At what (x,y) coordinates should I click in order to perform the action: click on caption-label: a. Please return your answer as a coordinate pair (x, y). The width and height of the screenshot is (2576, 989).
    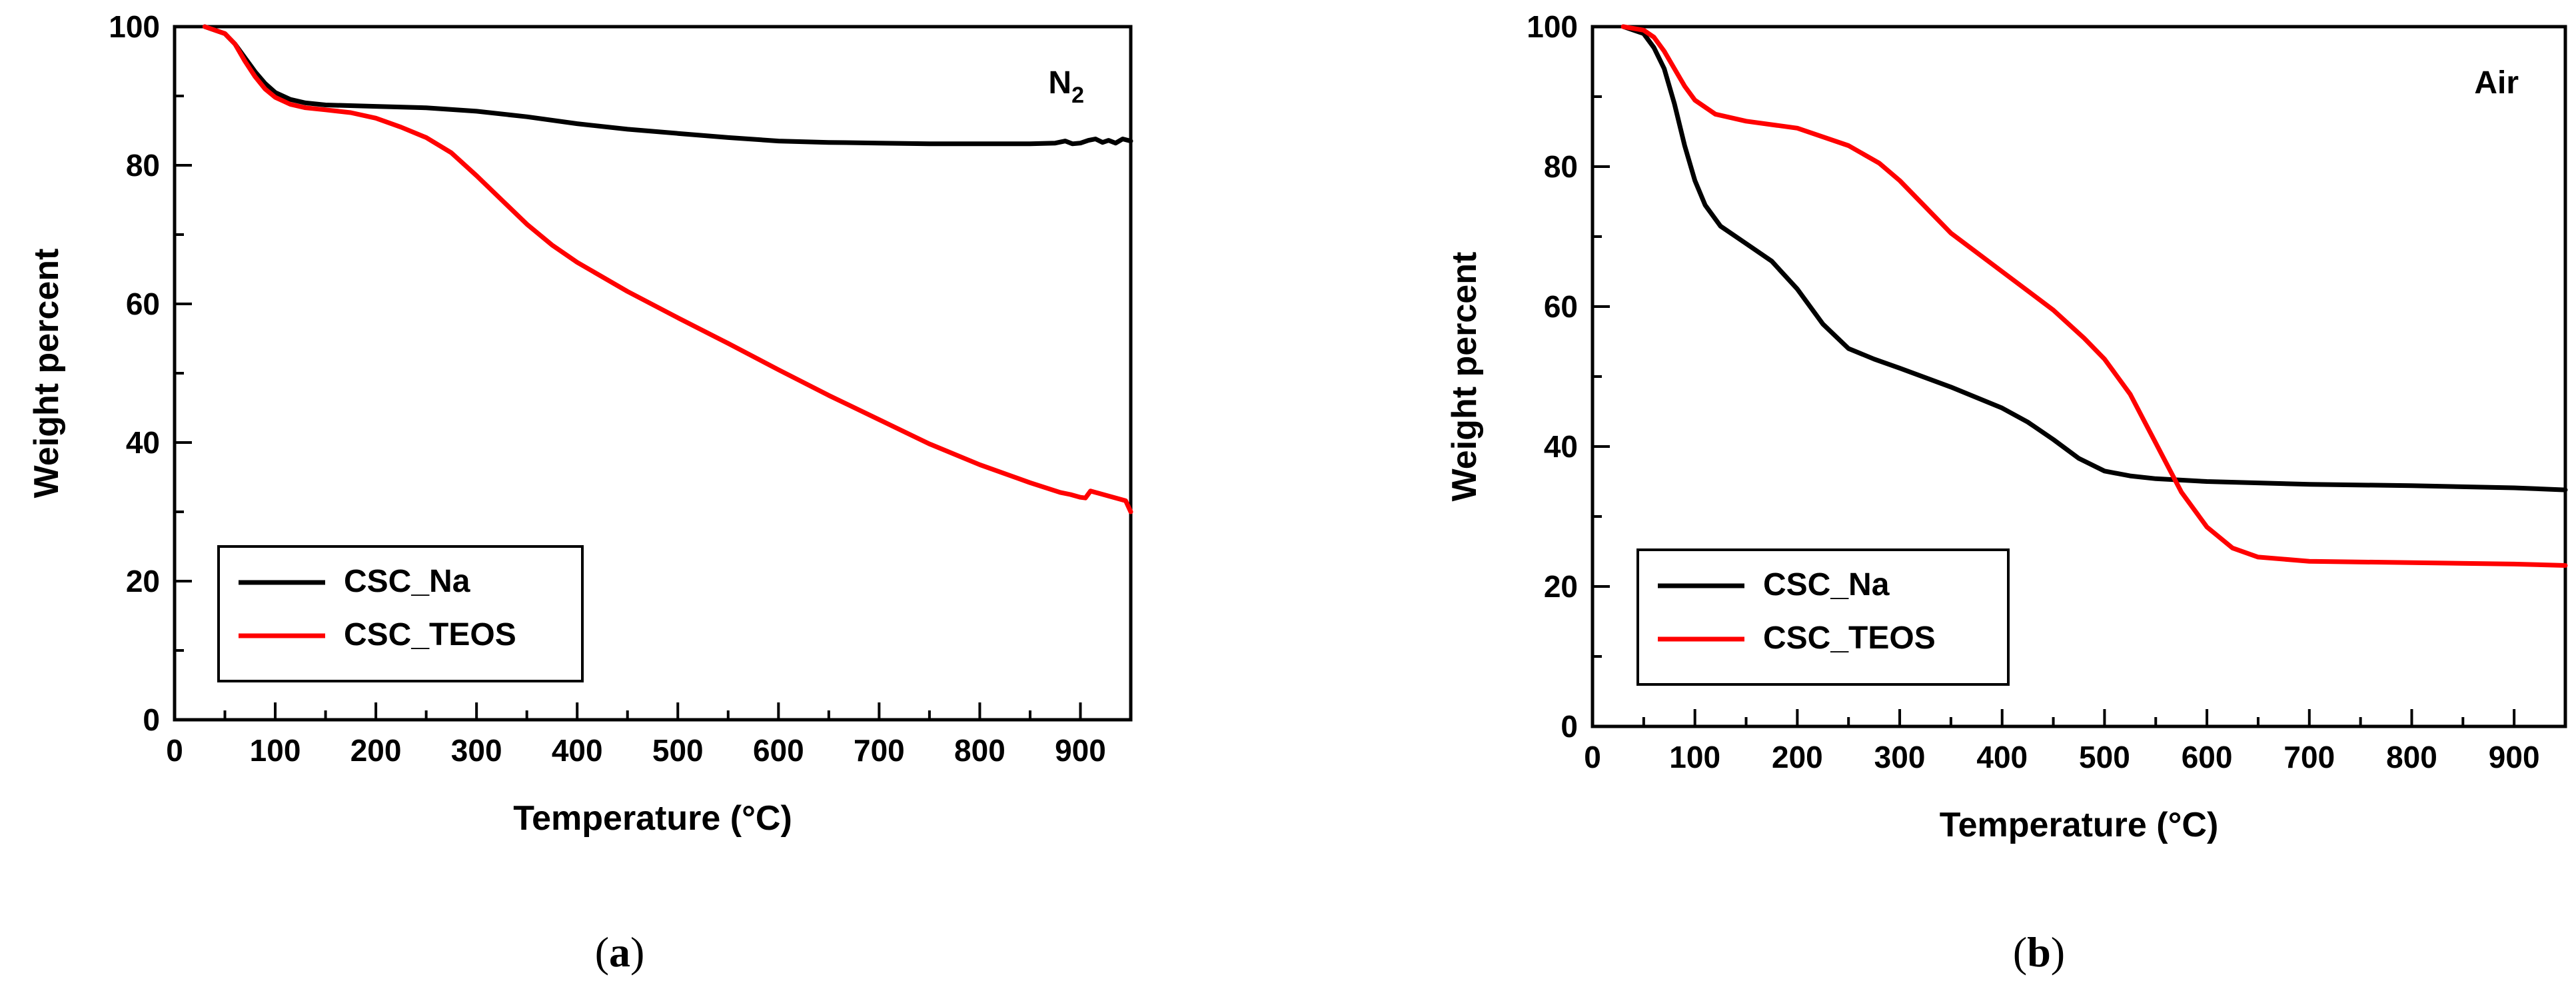
    Looking at the image, I should click on (619, 952).